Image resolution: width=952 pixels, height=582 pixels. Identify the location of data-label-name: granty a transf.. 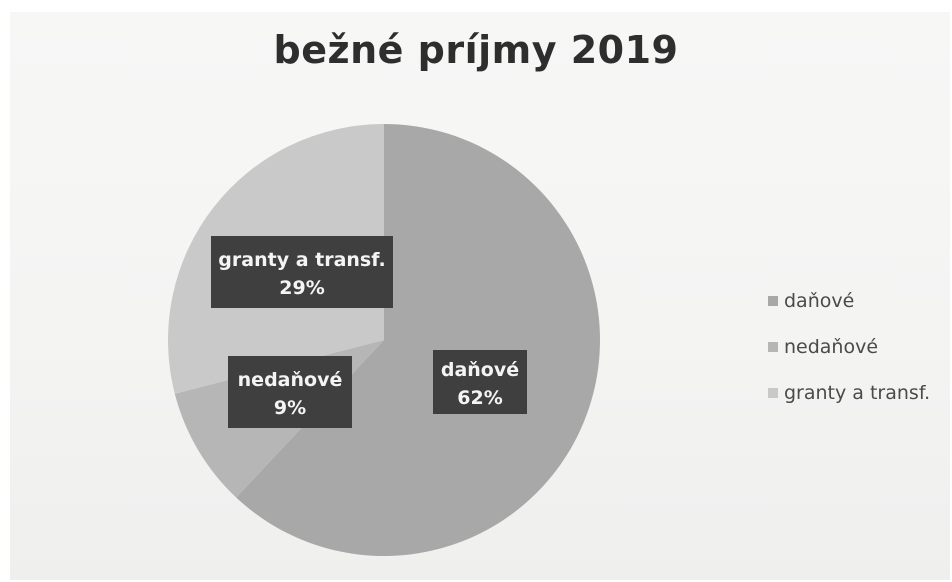
(301, 260).